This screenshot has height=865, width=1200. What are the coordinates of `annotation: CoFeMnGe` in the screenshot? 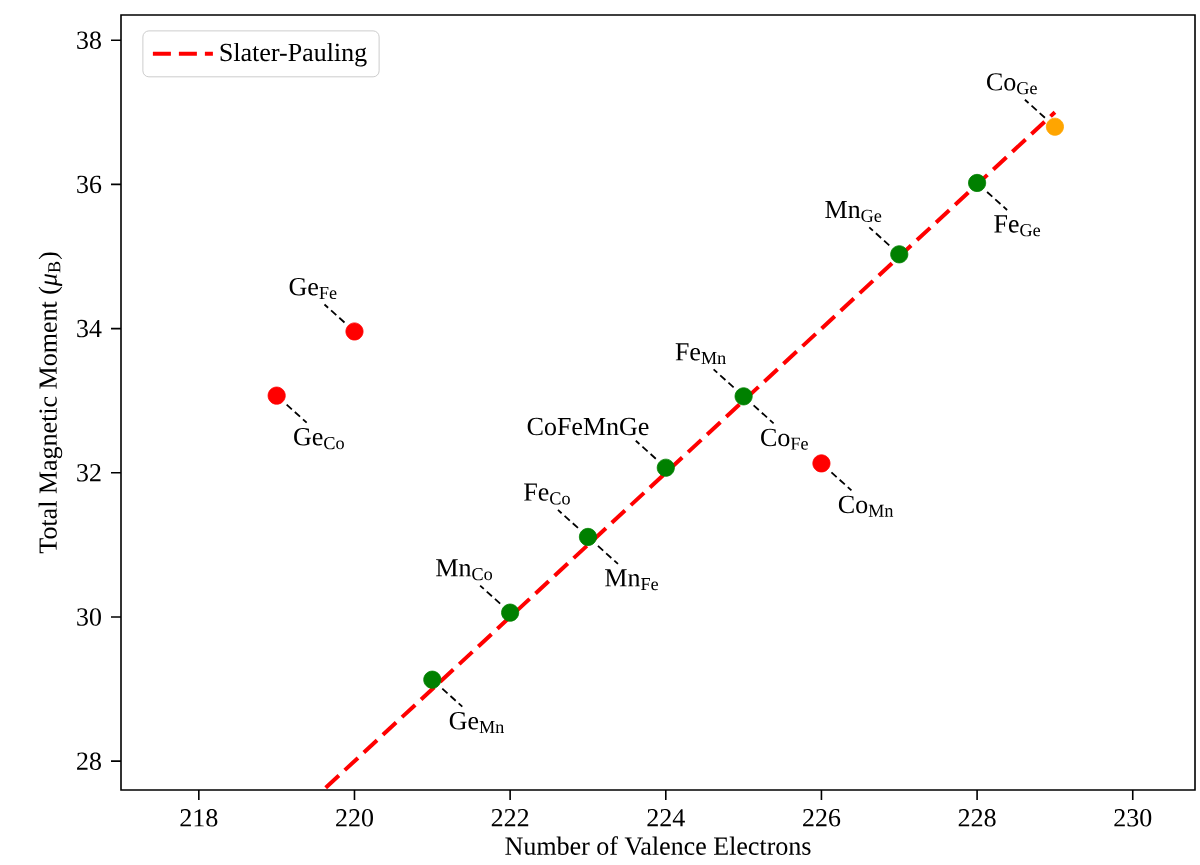 It's located at (588, 426).